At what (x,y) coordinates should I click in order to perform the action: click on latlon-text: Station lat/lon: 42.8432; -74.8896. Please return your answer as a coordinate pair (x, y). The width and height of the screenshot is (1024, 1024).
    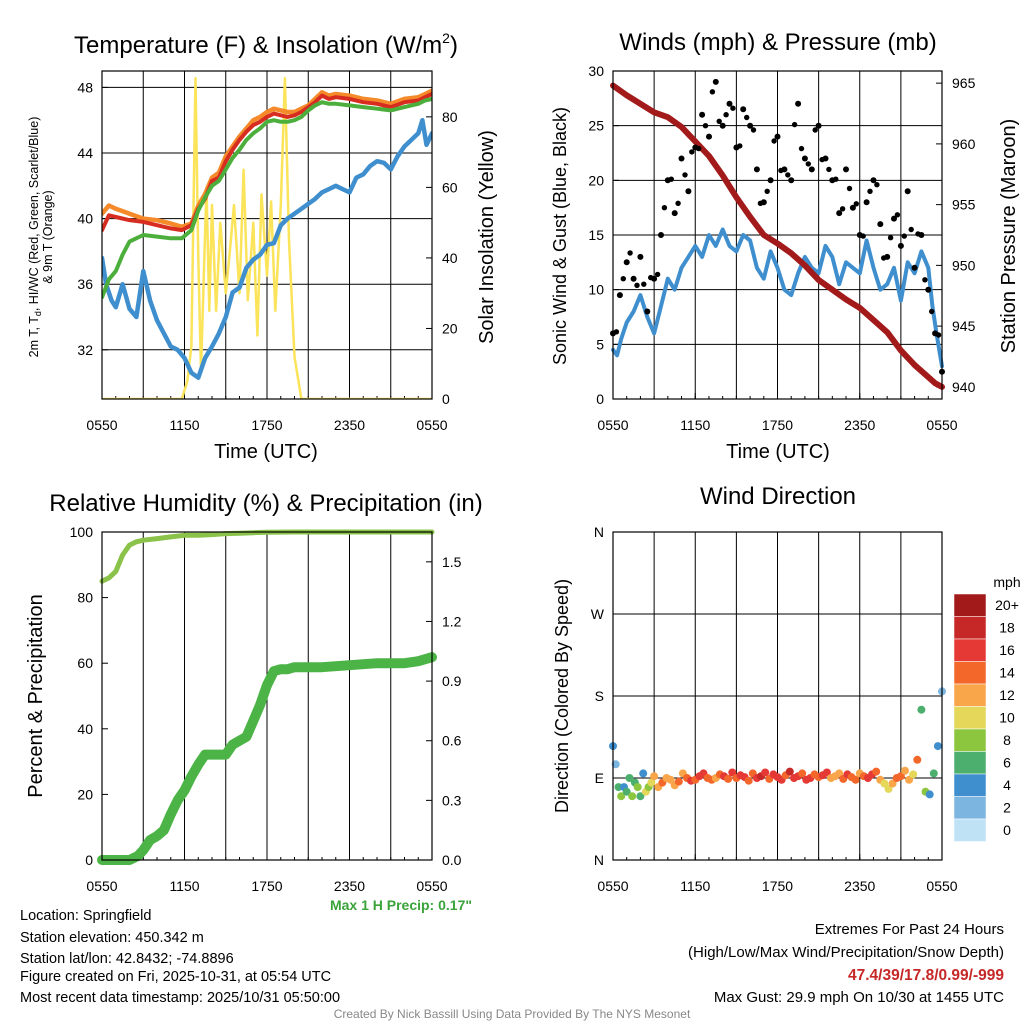
    Looking at the image, I should click on (127, 959).